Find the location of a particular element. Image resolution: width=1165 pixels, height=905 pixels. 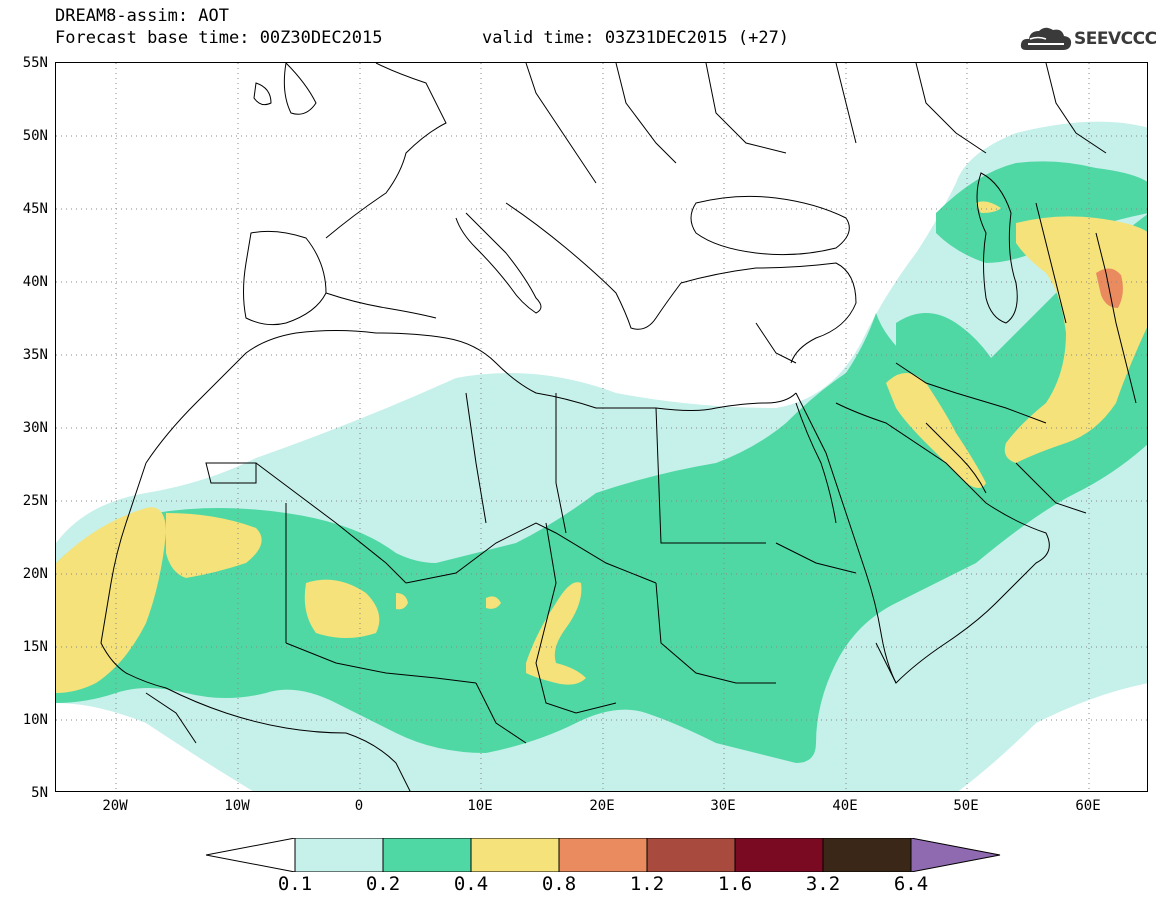

map-title: DREAM8-assim: AOT is located at coordinates (142, 16).